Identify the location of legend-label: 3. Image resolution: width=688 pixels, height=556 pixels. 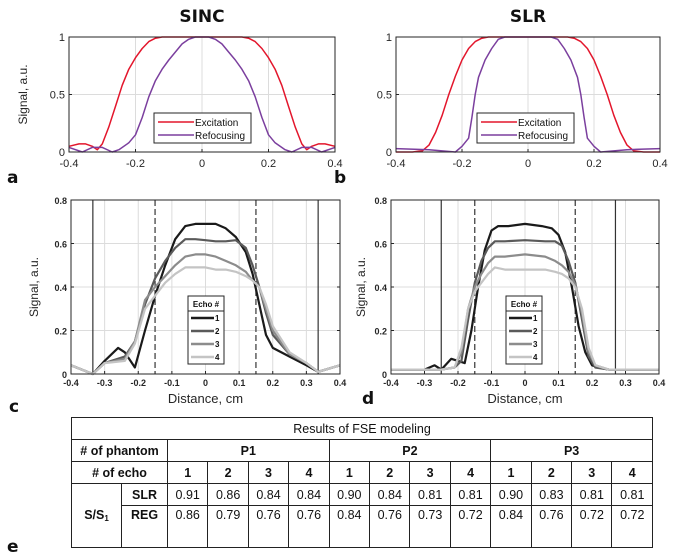
(535, 344).